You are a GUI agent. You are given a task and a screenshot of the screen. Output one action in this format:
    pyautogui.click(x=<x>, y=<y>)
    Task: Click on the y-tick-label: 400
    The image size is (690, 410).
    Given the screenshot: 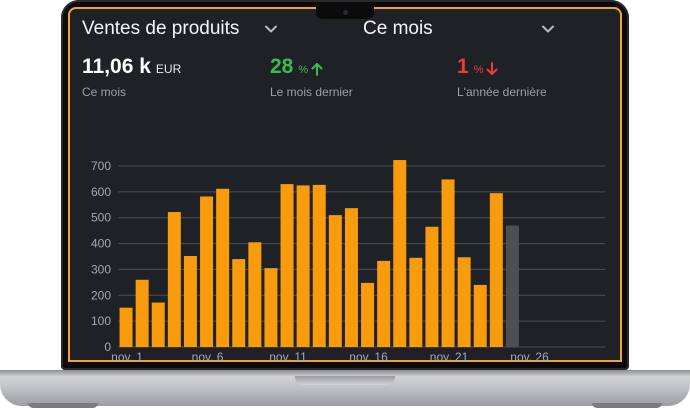 What is the action you would take?
    pyautogui.click(x=101, y=244)
    